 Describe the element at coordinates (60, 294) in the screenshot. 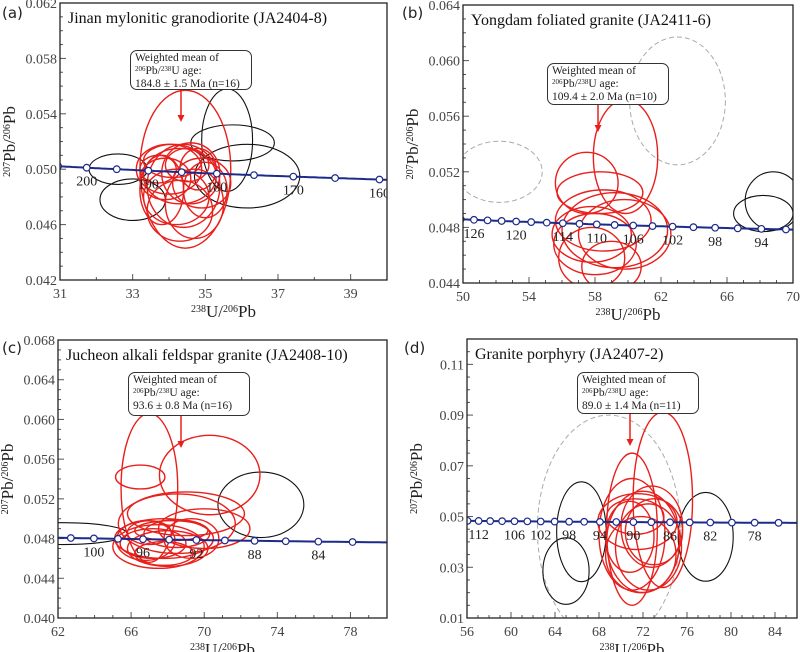

I see `x-tick-label: 31` at that location.